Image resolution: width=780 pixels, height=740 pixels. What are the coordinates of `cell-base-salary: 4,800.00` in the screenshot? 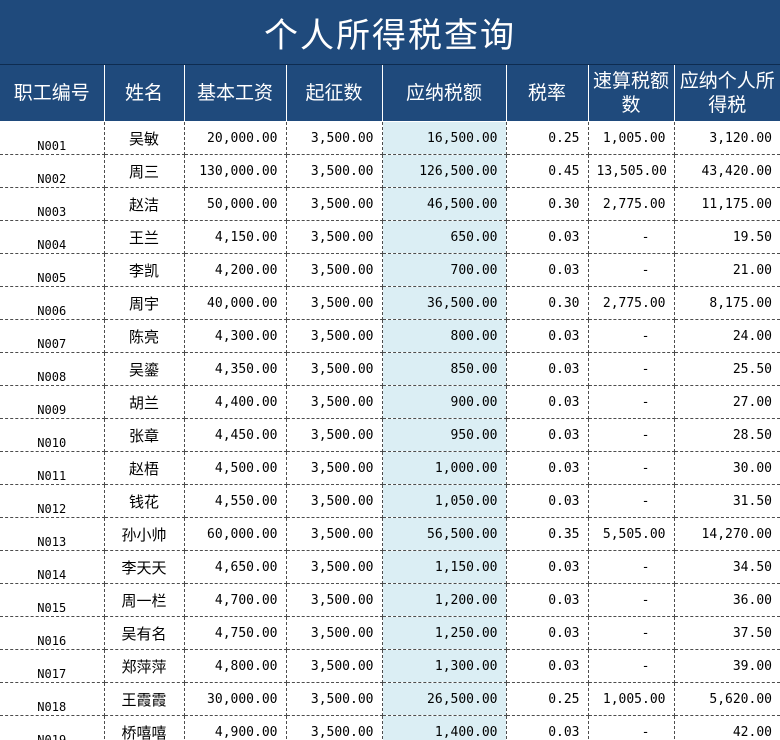 It's located at (235, 666).